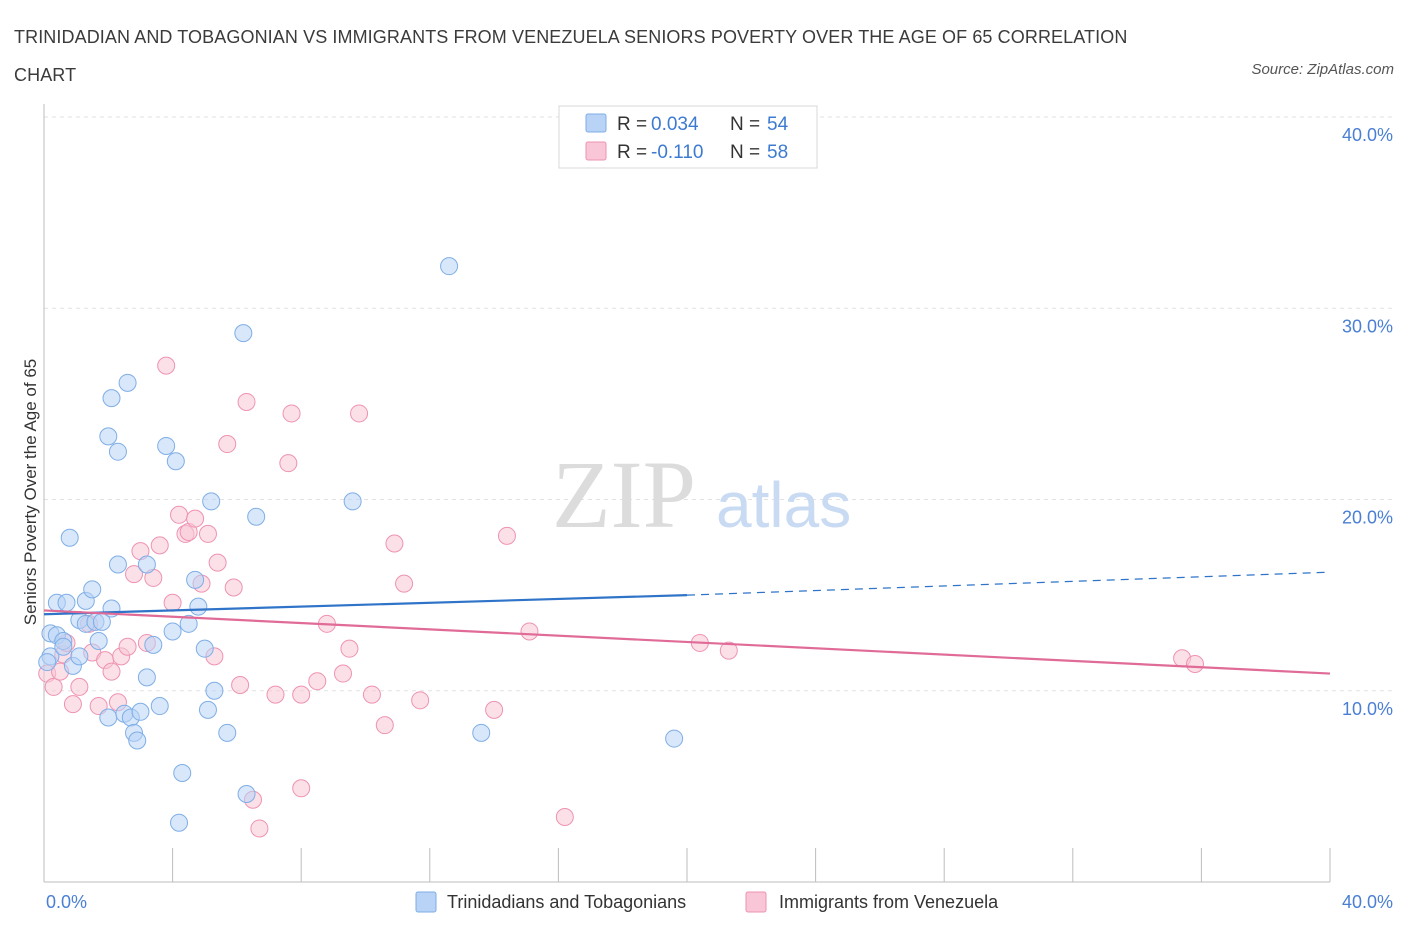  I want to click on bottom-legend-swatch-pink, so click(756, 902).